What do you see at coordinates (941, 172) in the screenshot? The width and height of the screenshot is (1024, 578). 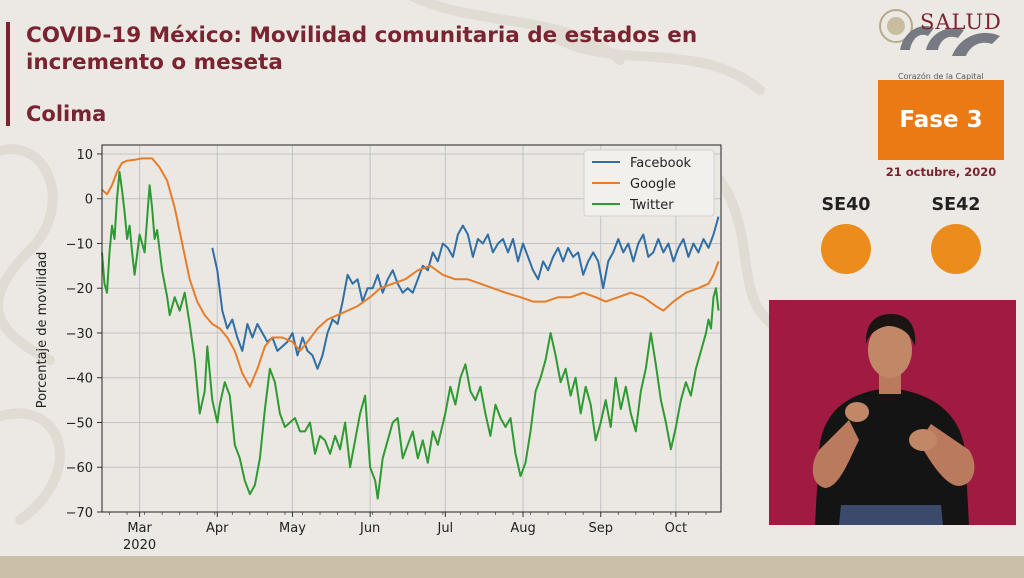 I see `phase-date: 21 octubre, 2020` at bounding box center [941, 172].